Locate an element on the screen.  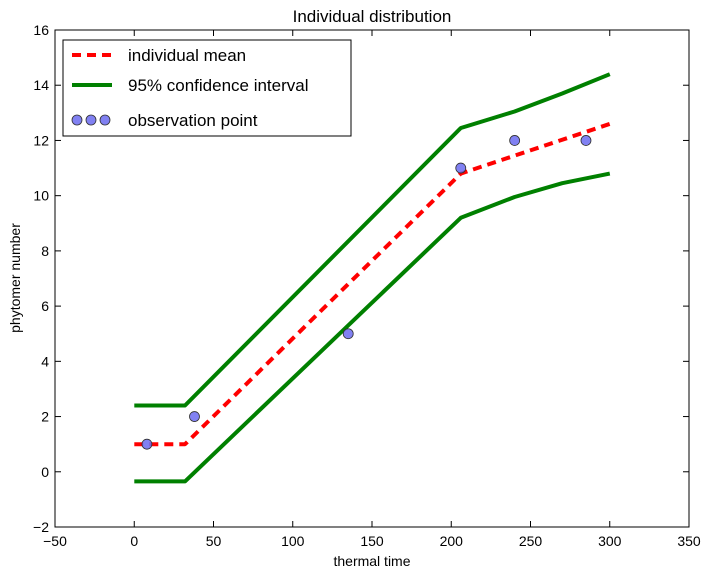
y-tick-label: 12 is located at coordinates (41, 140).